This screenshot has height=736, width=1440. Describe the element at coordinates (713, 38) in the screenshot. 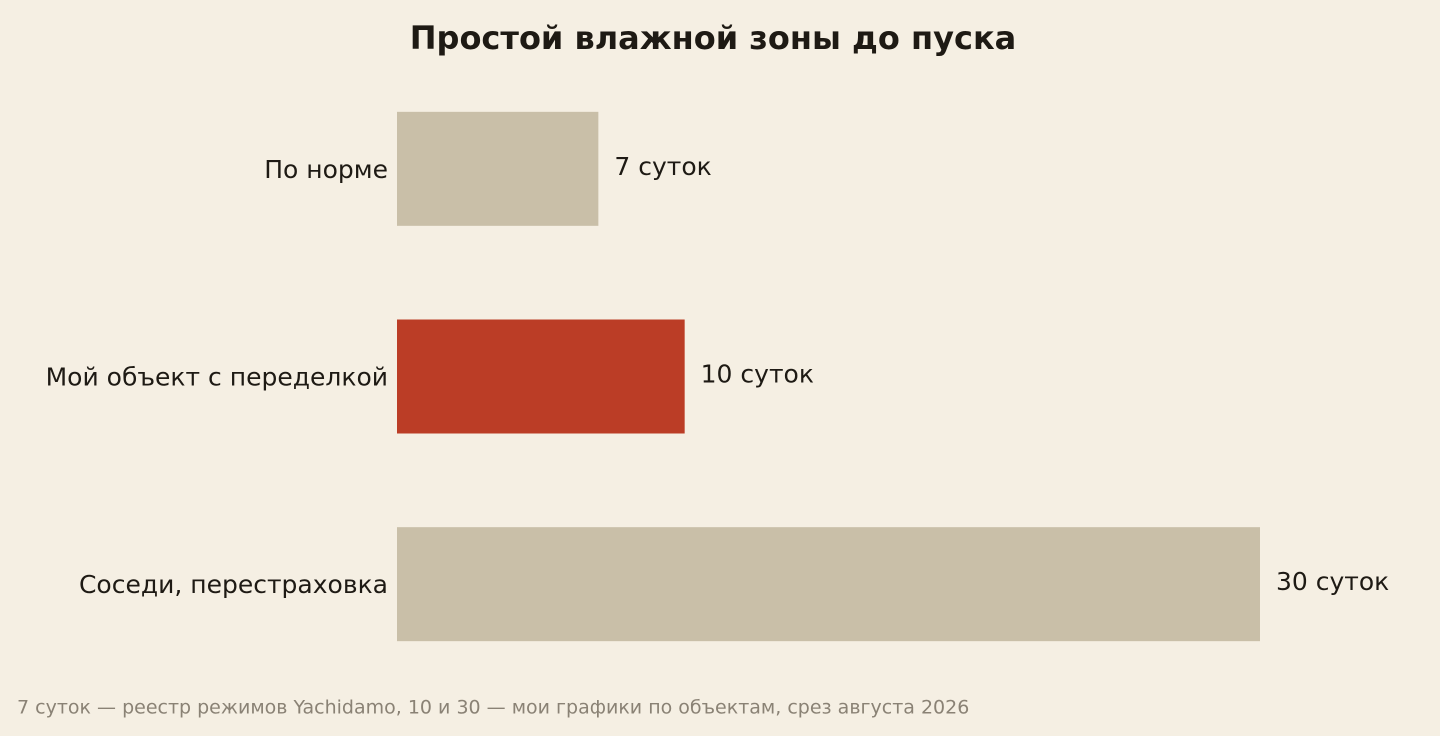

I see `chart-title: Простой влажной зоны до пуска` at that location.